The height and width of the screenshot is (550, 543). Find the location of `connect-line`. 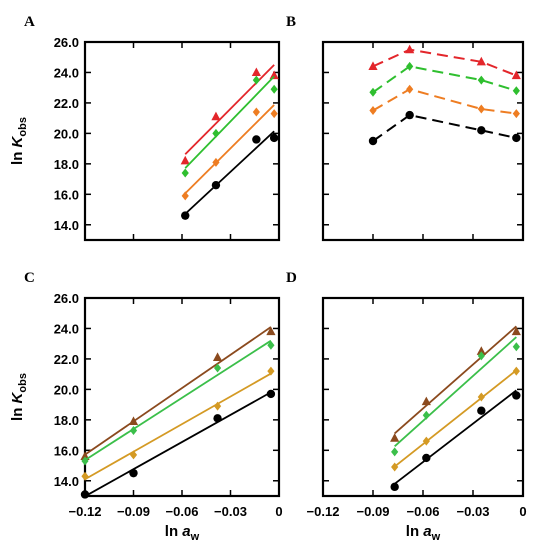

connect-line is located at coordinates (444, 62).